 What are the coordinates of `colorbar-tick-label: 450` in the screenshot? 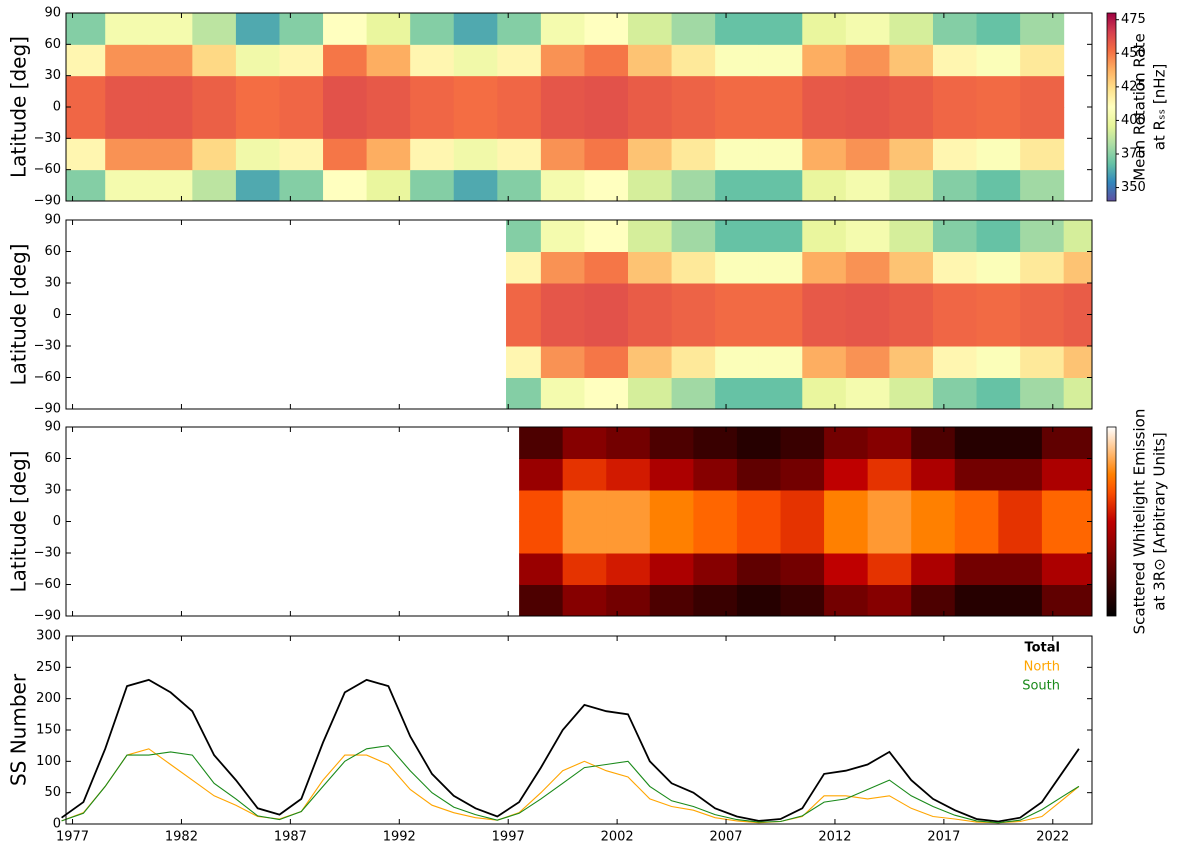 It's located at (1133, 53).